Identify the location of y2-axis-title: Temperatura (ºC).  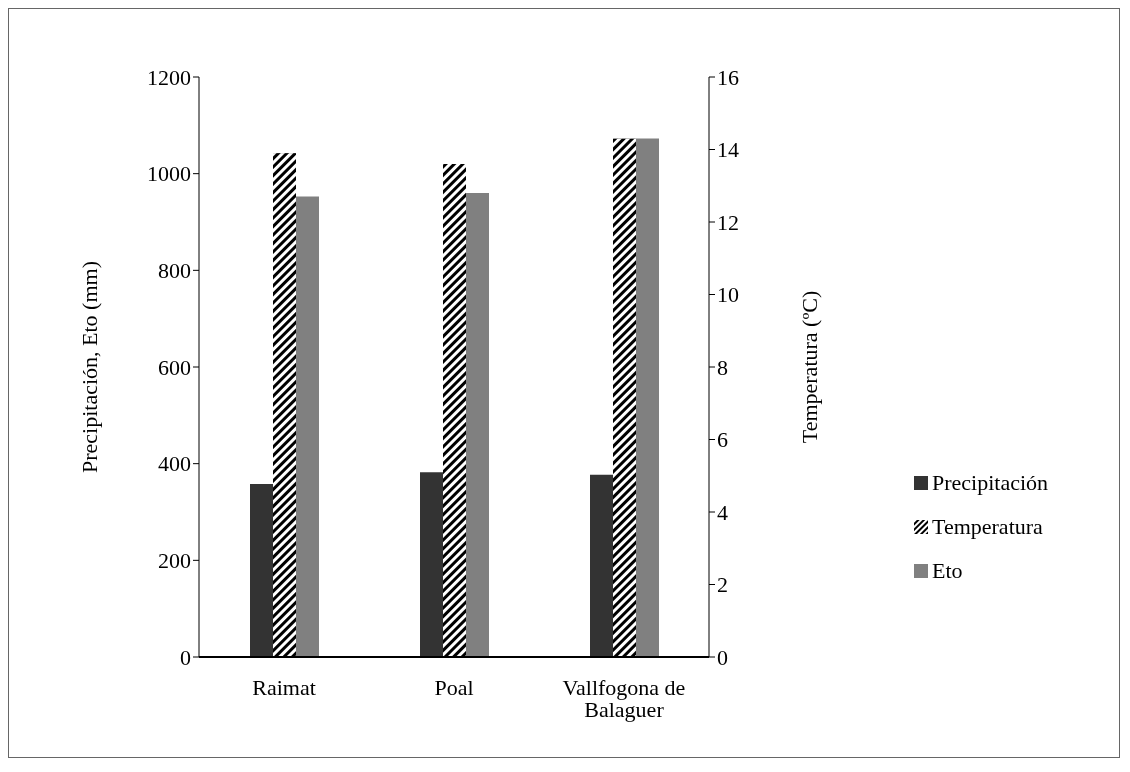
(809, 367).